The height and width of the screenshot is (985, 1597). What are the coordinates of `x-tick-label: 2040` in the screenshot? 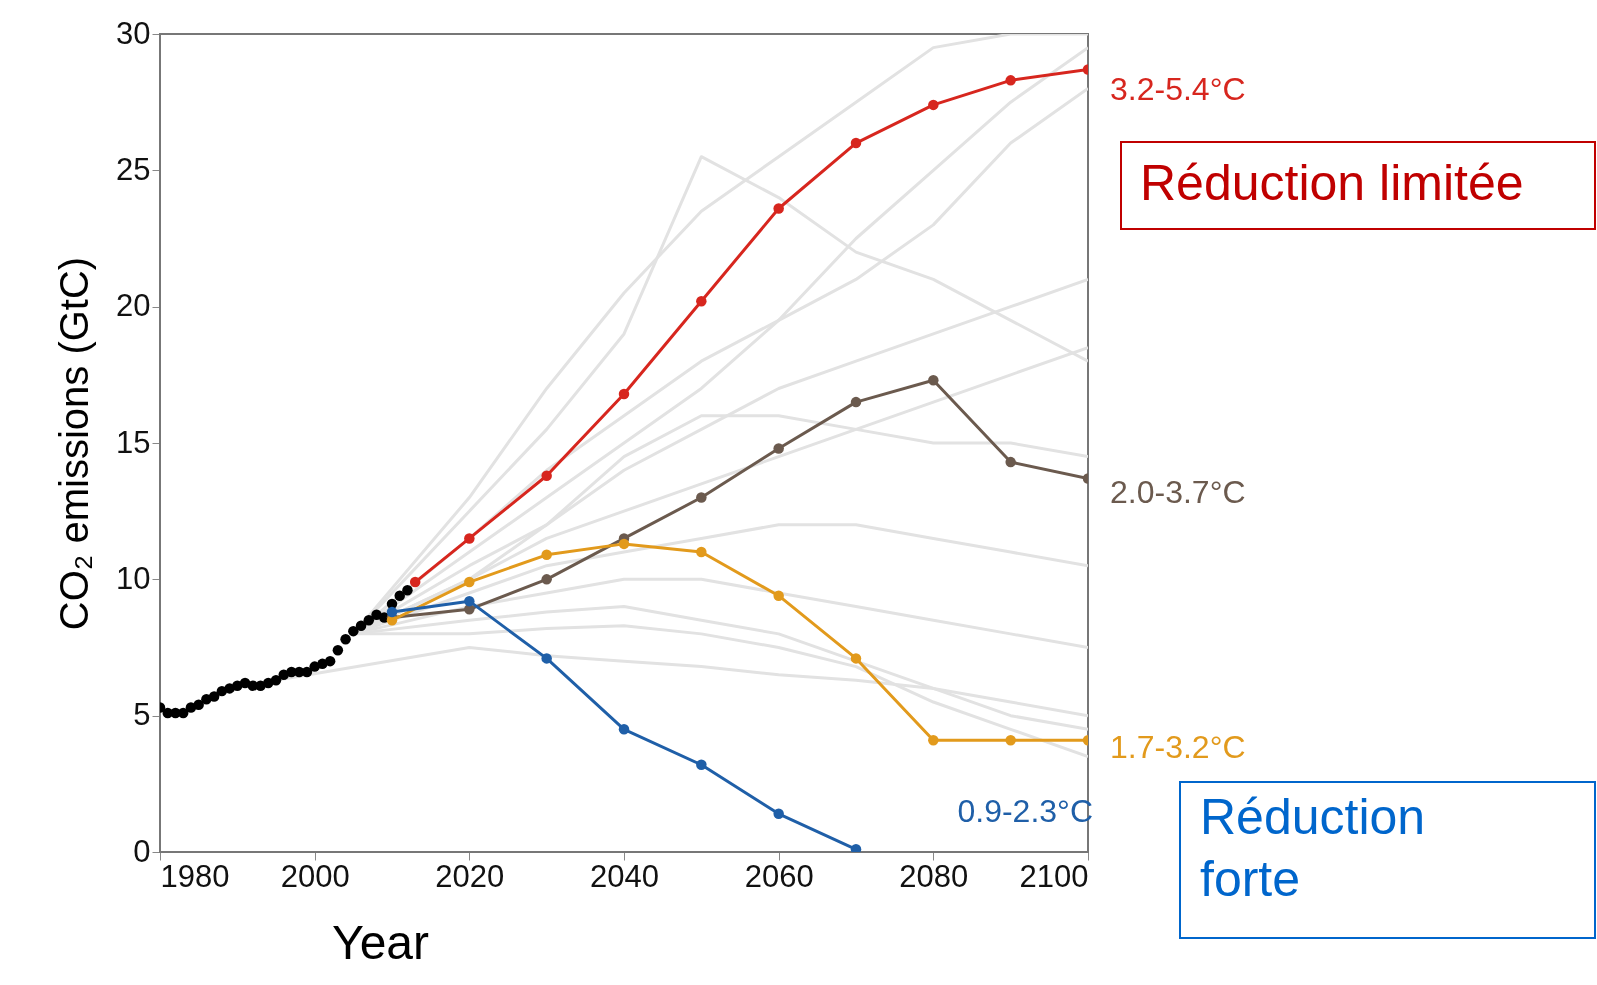 It's located at (624, 876).